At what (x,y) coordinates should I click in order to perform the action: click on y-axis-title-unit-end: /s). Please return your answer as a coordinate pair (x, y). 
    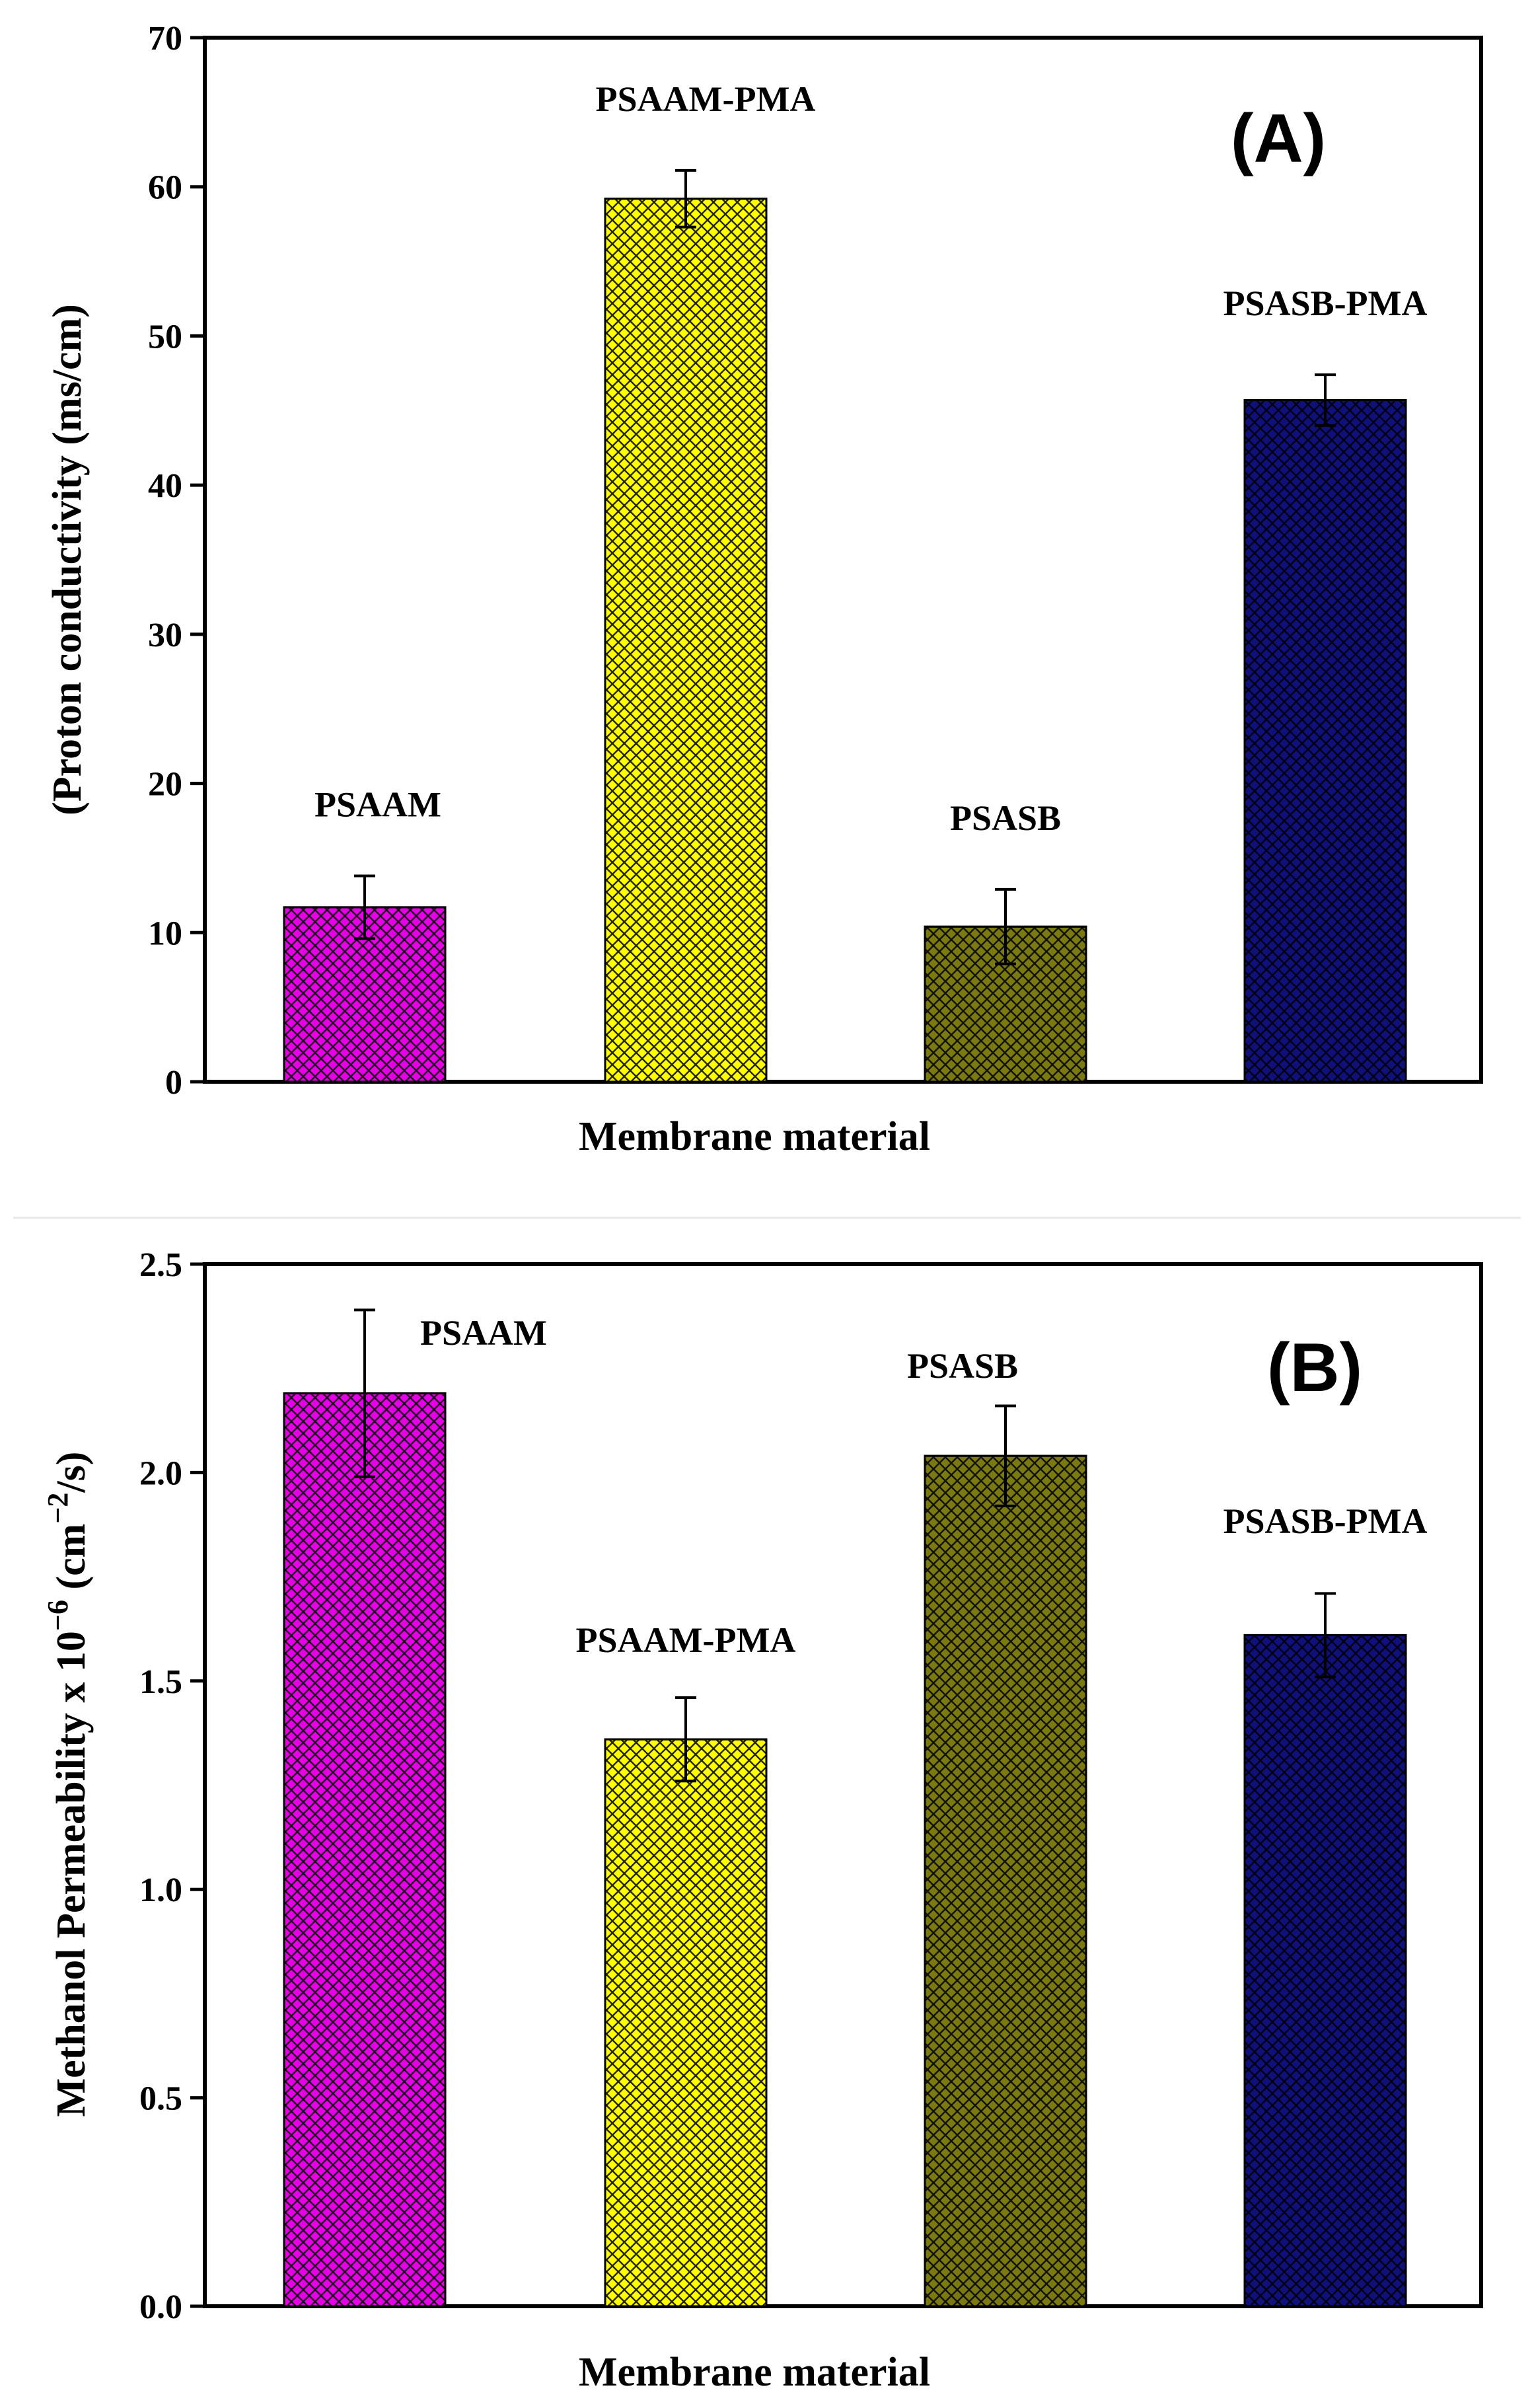
    Looking at the image, I should click on (71, 1472).